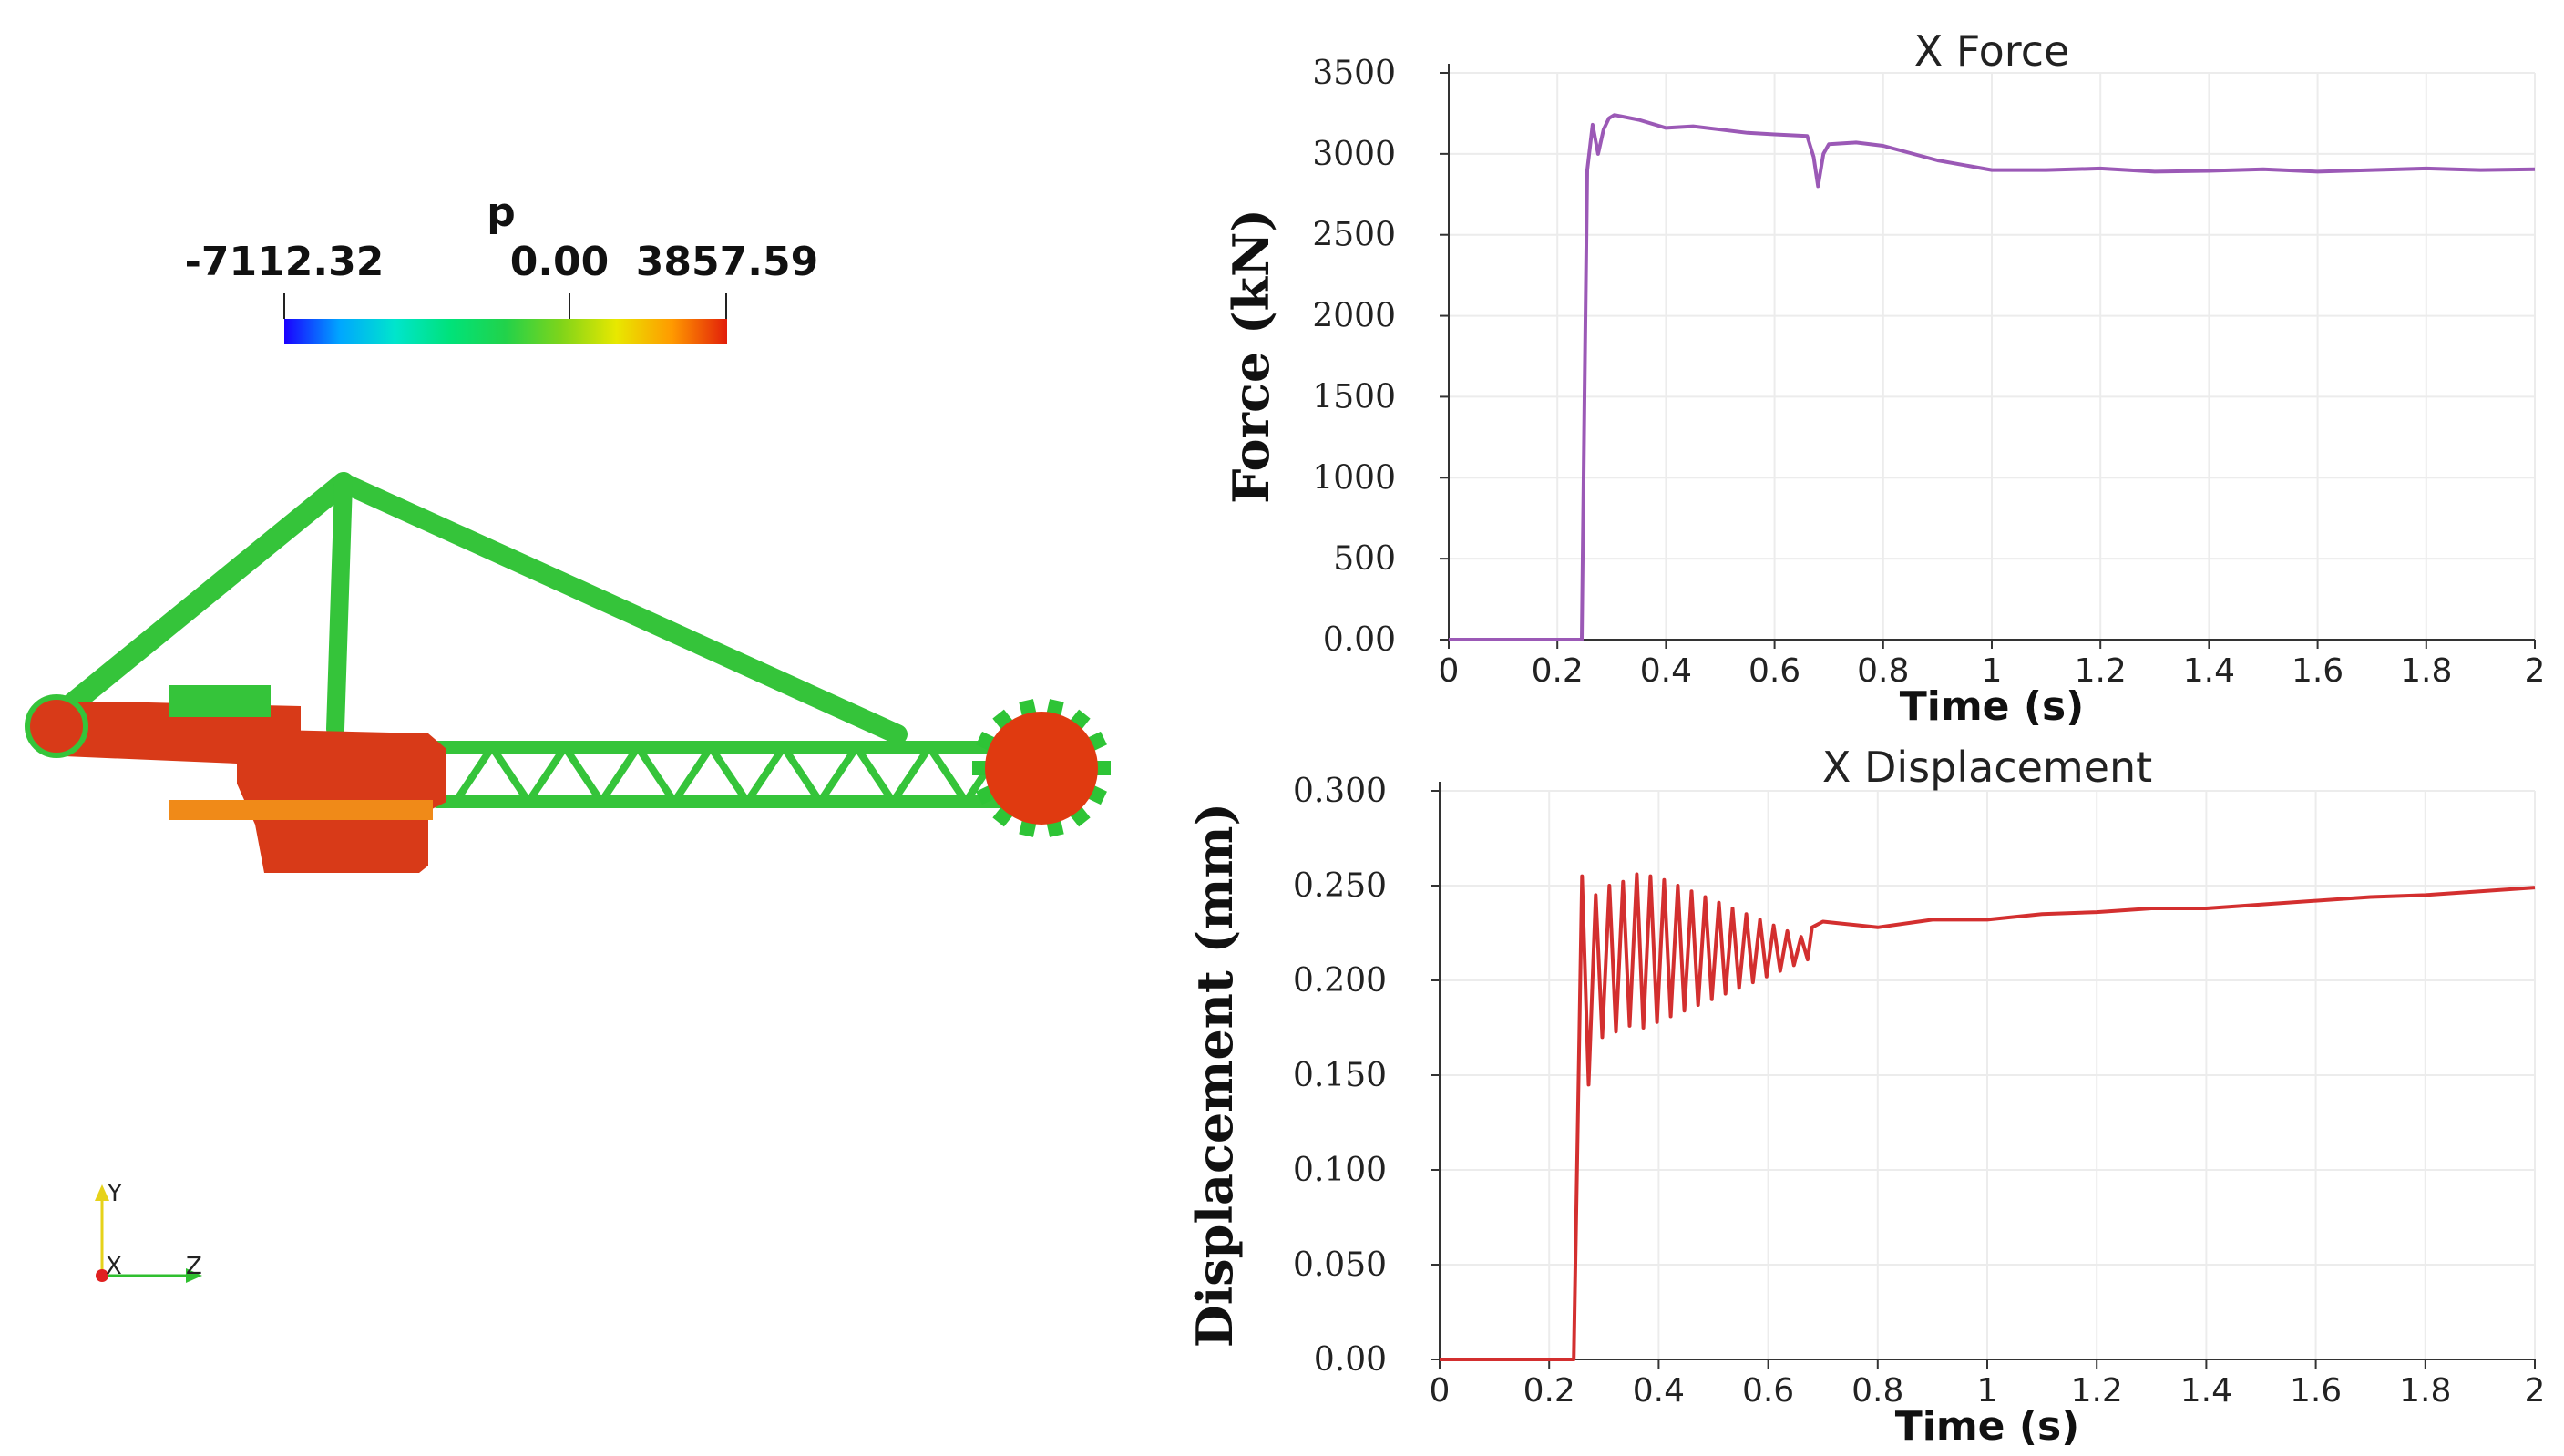  I want to click on y-axis-label: Force (kN), so click(1251, 356).